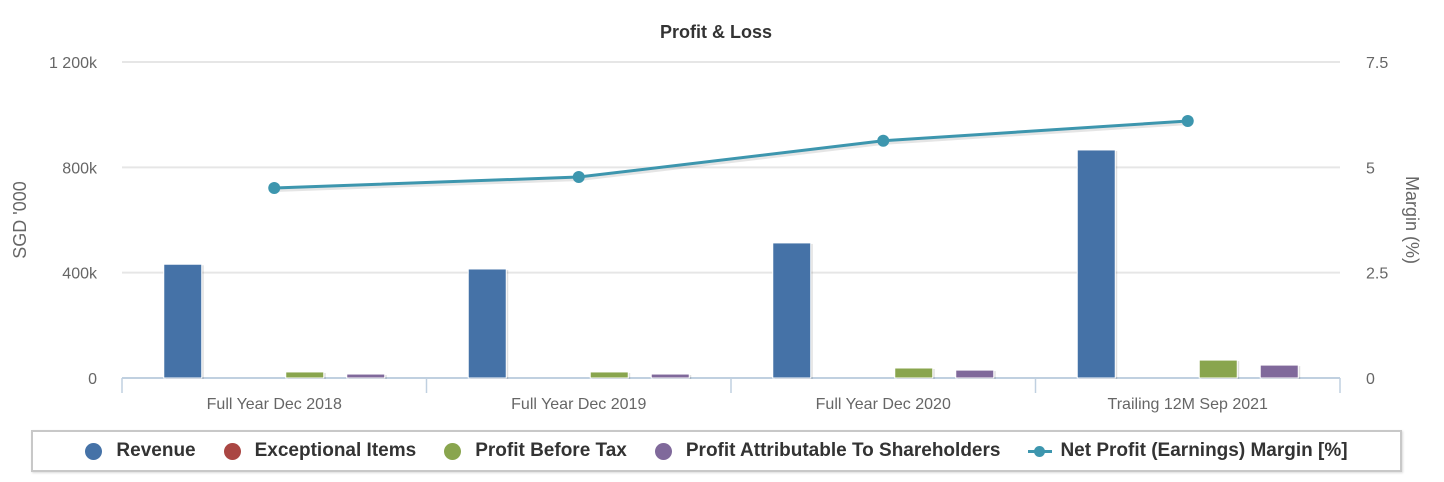 This screenshot has height=482, width=1444. What do you see at coordinates (843, 450) in the screenshot?
I see `legend-label: Profit Attributable To Shareholders` at bounding box center [843, 450].